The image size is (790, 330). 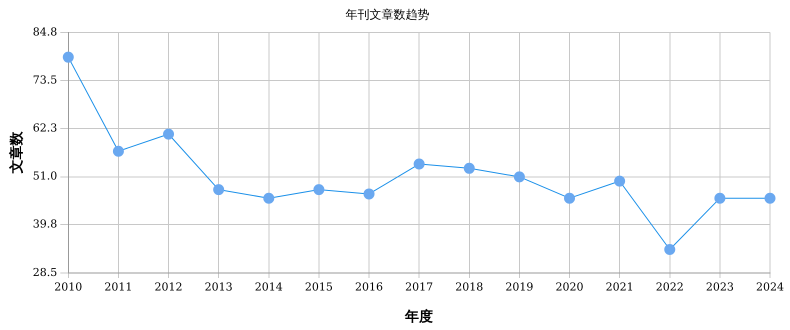 What do you see at coordinates (68, 287) in the screenshot?
I see `x-tick-label: 2010` at bounding box center [68, 287].